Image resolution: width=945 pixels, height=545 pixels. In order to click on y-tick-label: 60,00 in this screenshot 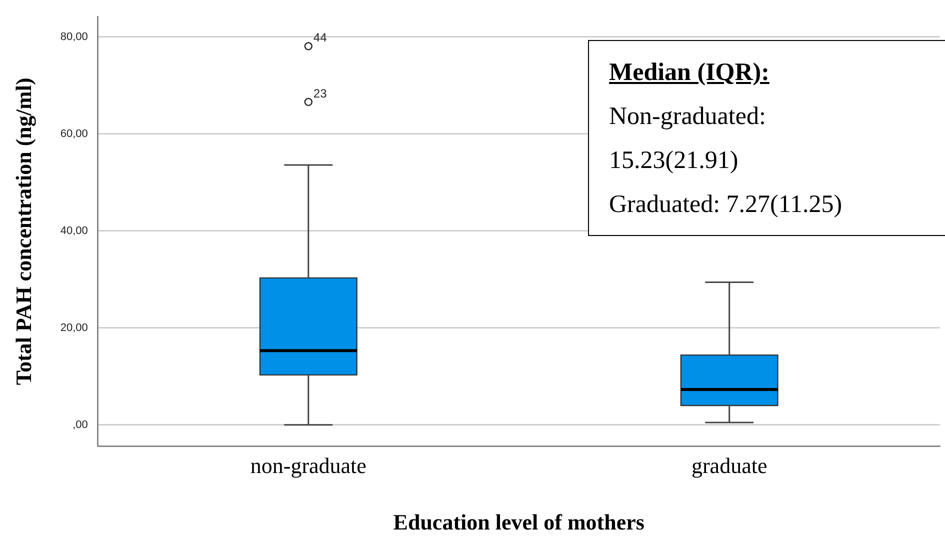, I will do `click(74, 134)`.